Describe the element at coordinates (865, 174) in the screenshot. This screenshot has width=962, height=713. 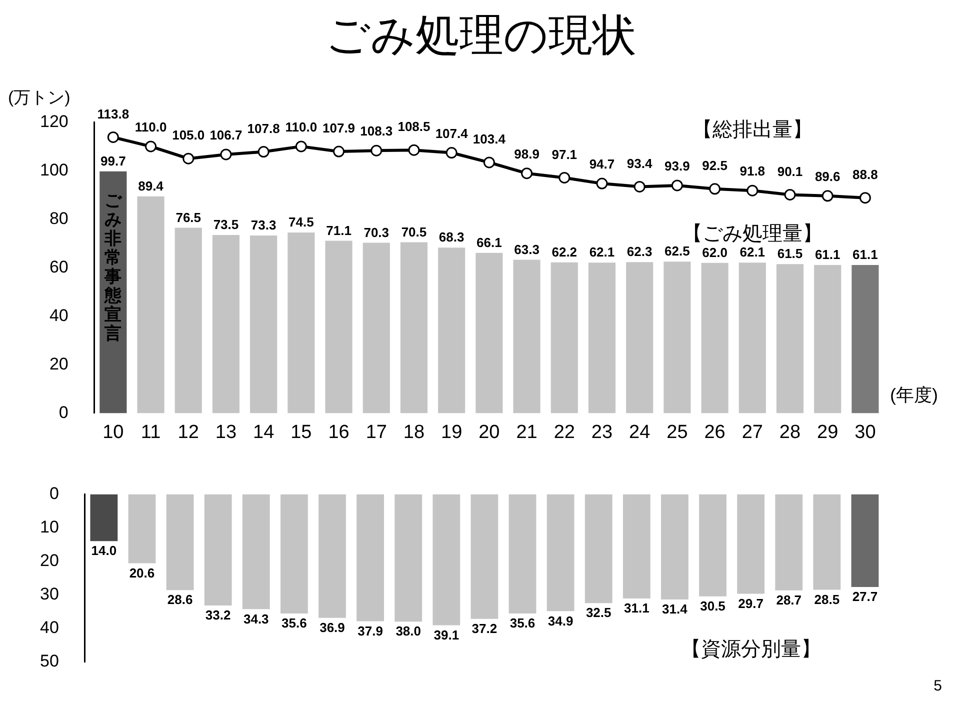
I see `data-label: 88.8` at that location.